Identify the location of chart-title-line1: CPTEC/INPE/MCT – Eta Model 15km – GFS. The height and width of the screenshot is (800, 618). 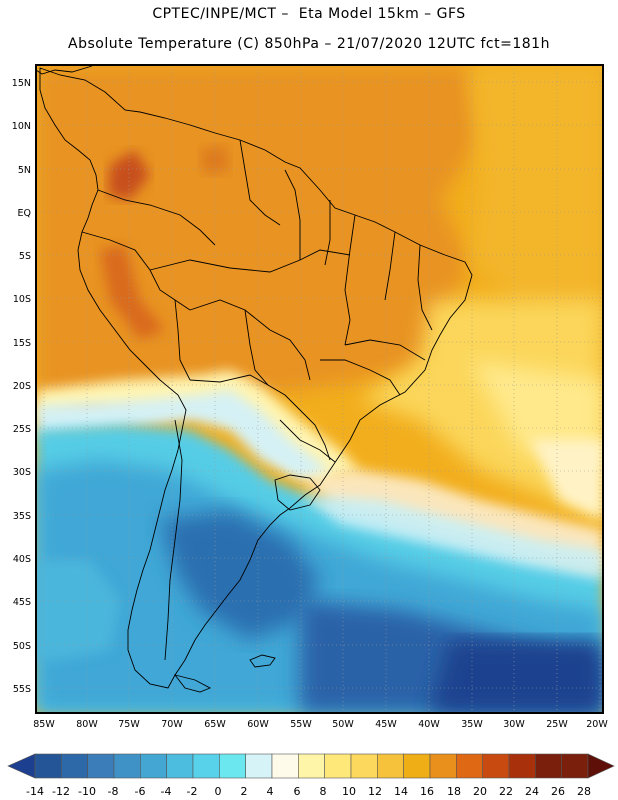
(309, 14).